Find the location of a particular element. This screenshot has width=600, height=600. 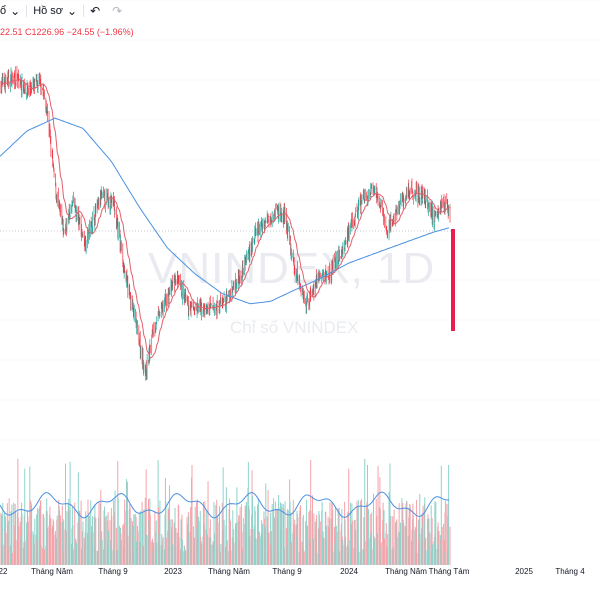

toolbar-divider is located at coordinates (27, 11).